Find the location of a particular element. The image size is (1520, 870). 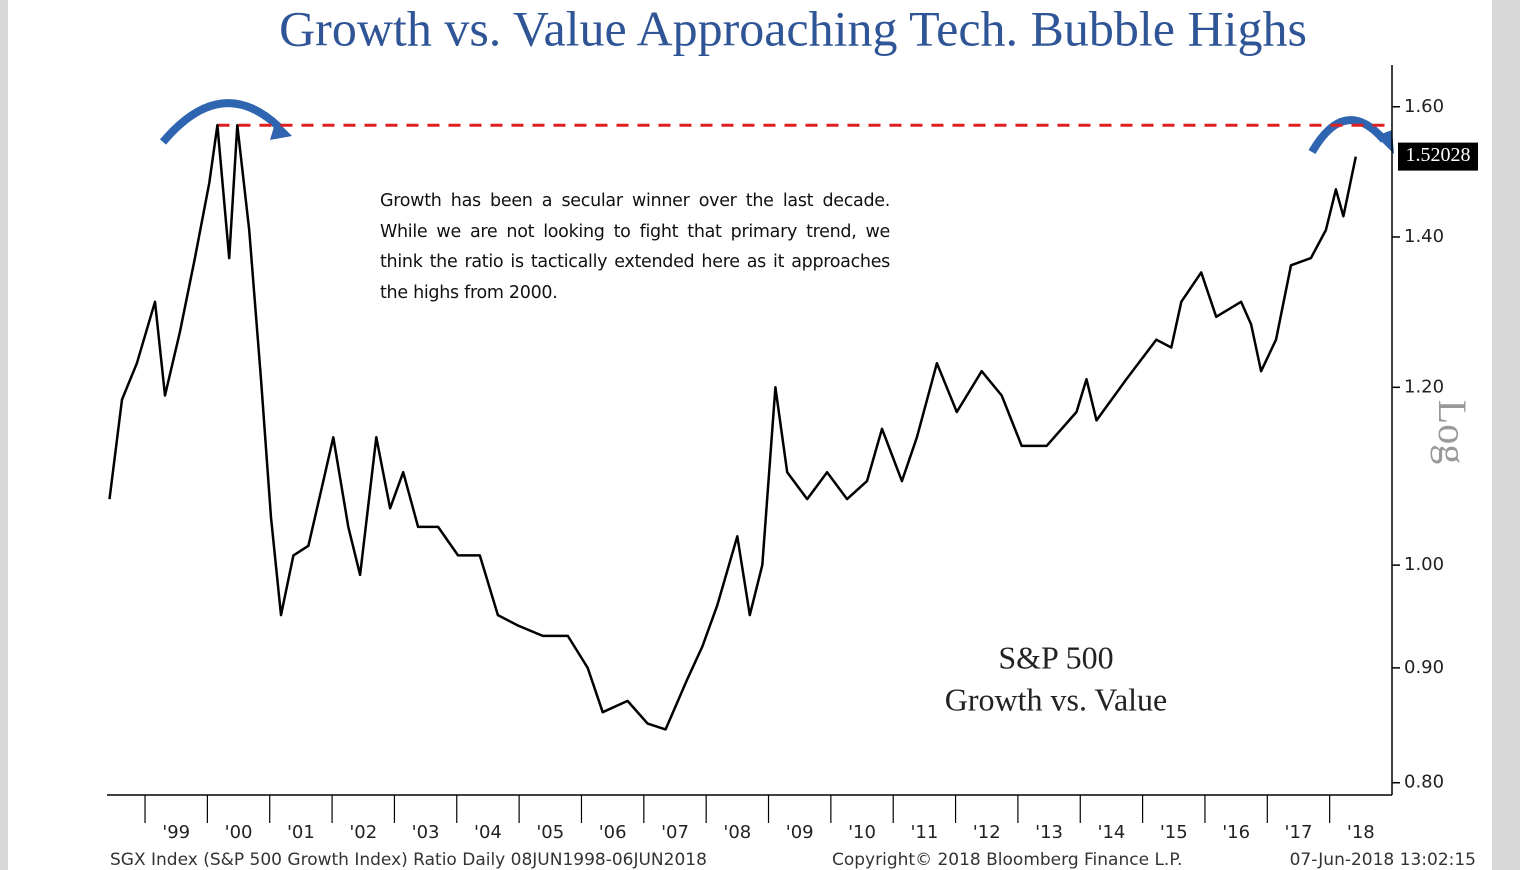

x-tick-label: '01 is located at coordinates (301, 832).